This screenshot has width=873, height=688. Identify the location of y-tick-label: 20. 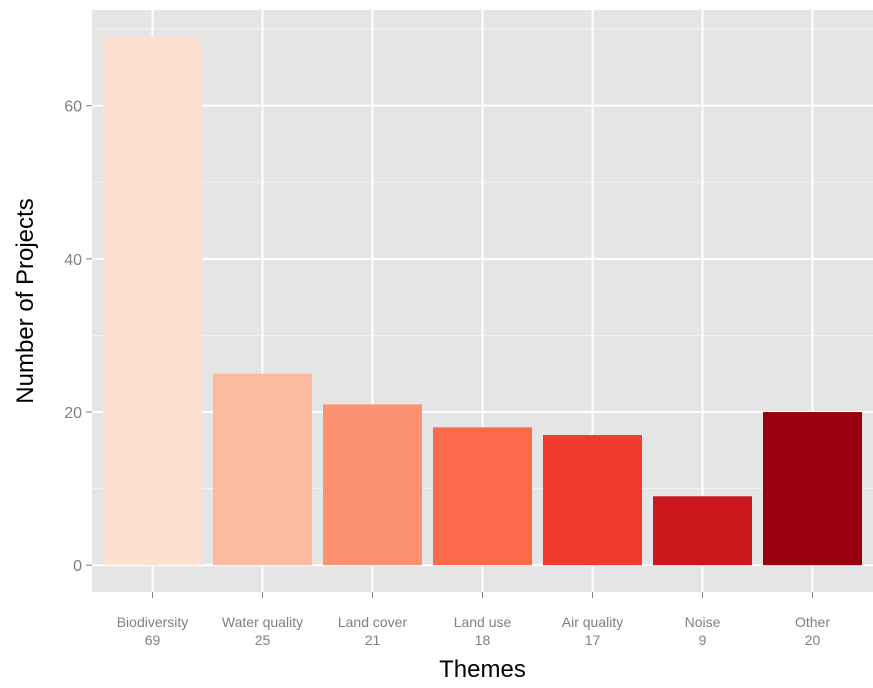
(73, 413).